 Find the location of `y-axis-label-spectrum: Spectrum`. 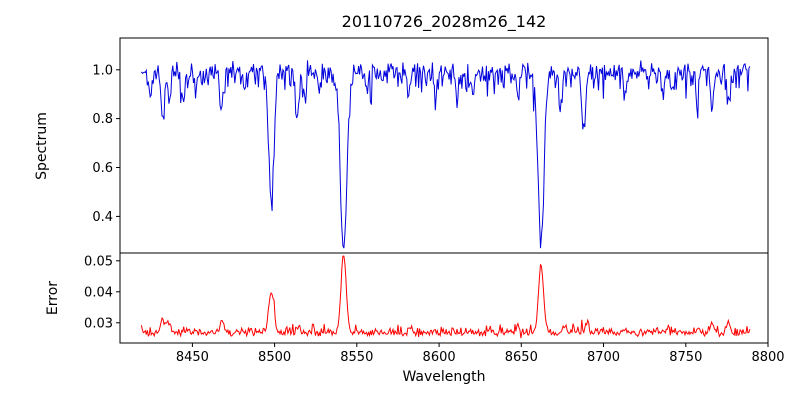

y-axis-label-spectrum: Spectrum is located at coordinates (42, 146).